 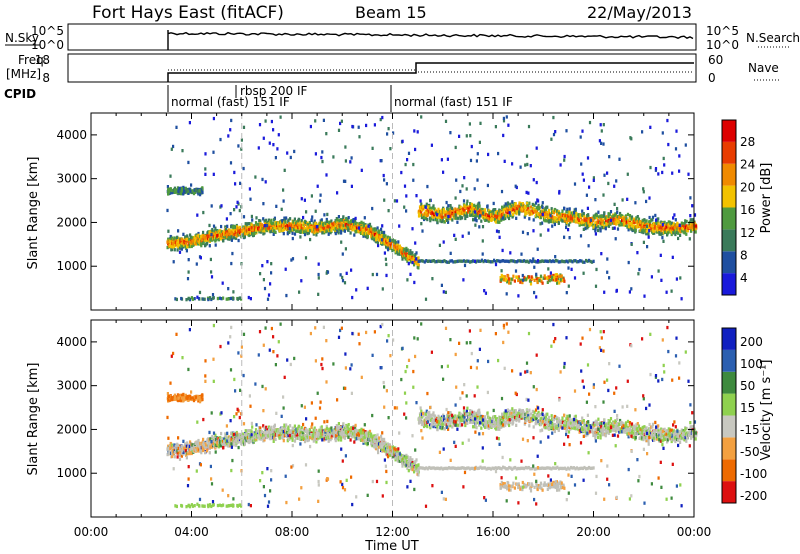 I want to click on freq-label-2: [MHz], so click(x=23, y=74).